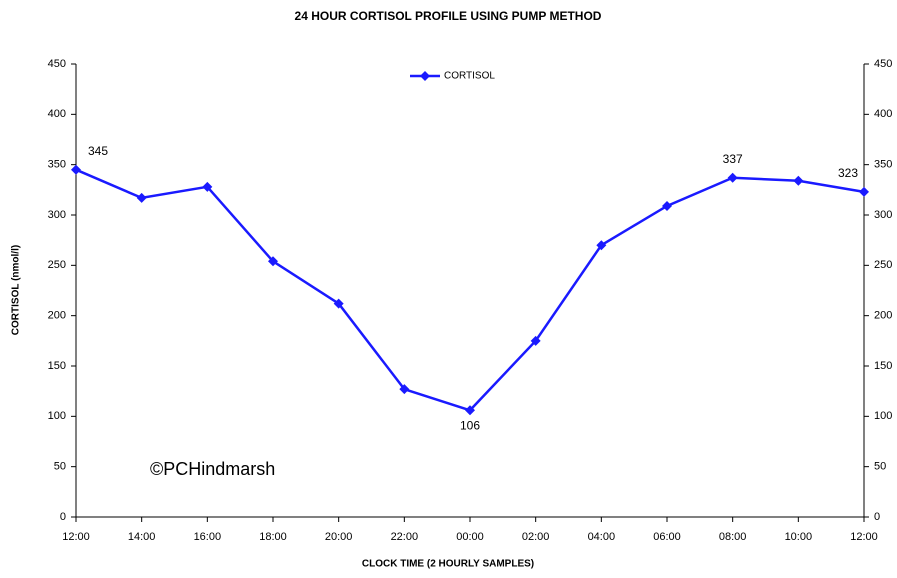 The height and width of the screenshot is (578, 897). I want to click on y-tick-label: 450, so click(57, 64).